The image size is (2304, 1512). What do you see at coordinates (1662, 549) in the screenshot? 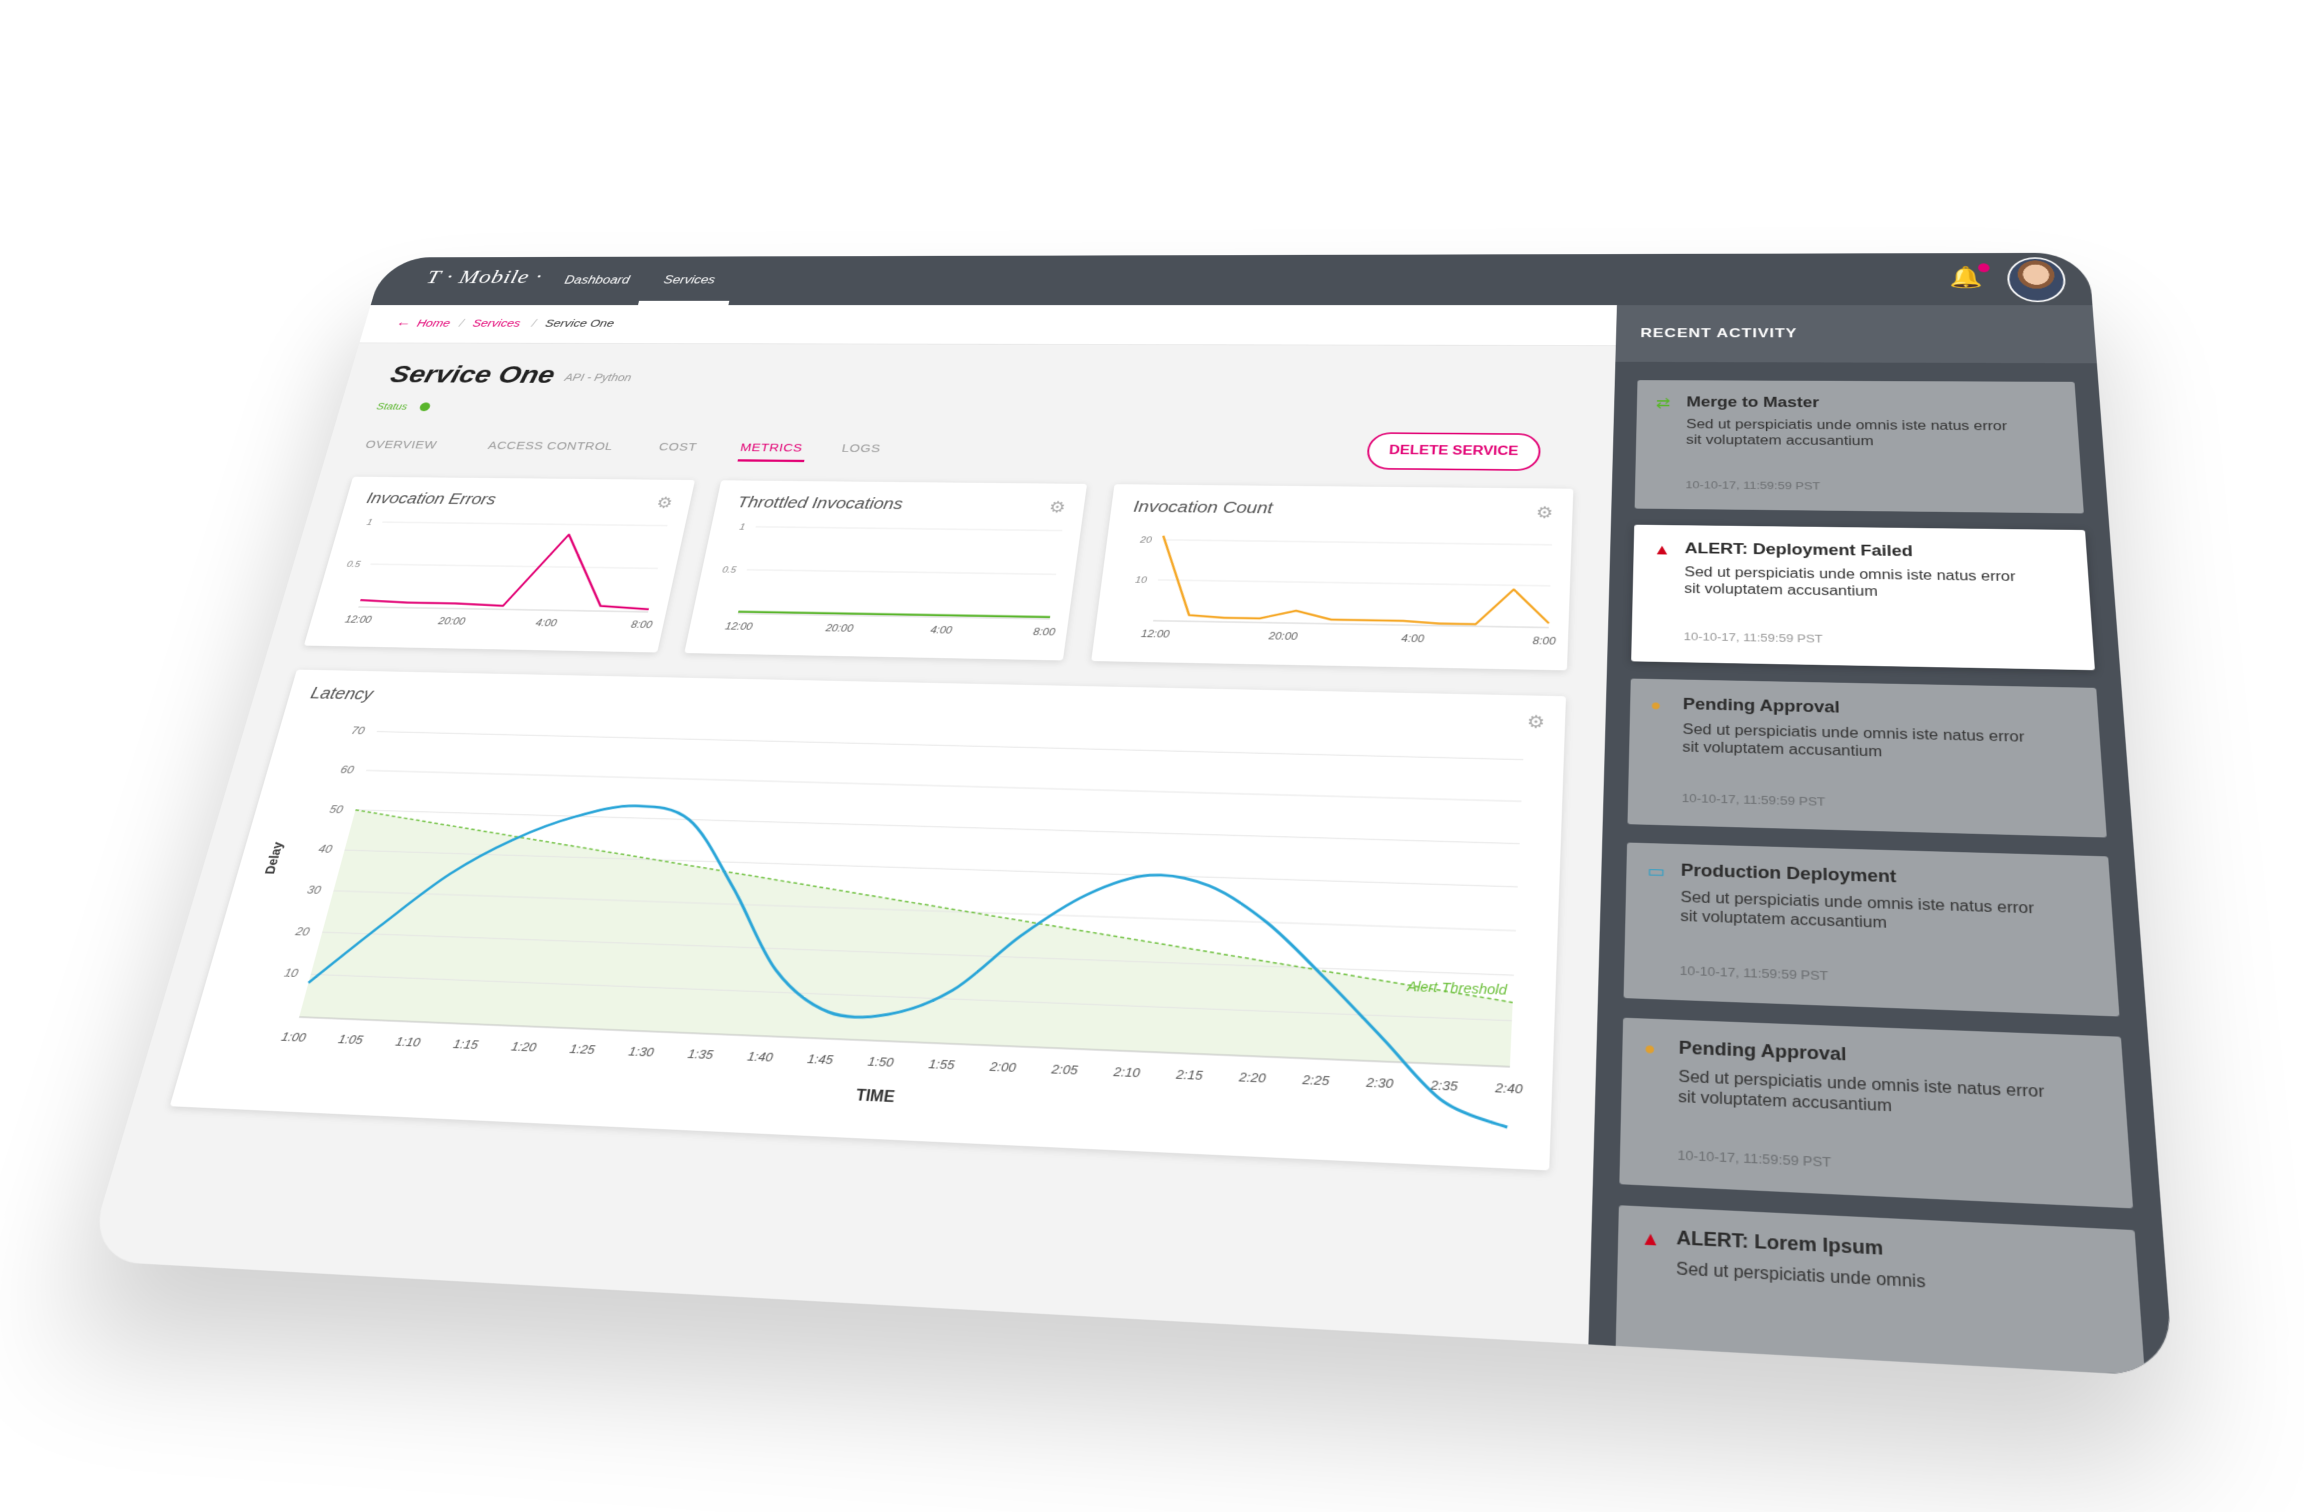
I see `alert-icon: ▲` at bounding box center [1662, 549].